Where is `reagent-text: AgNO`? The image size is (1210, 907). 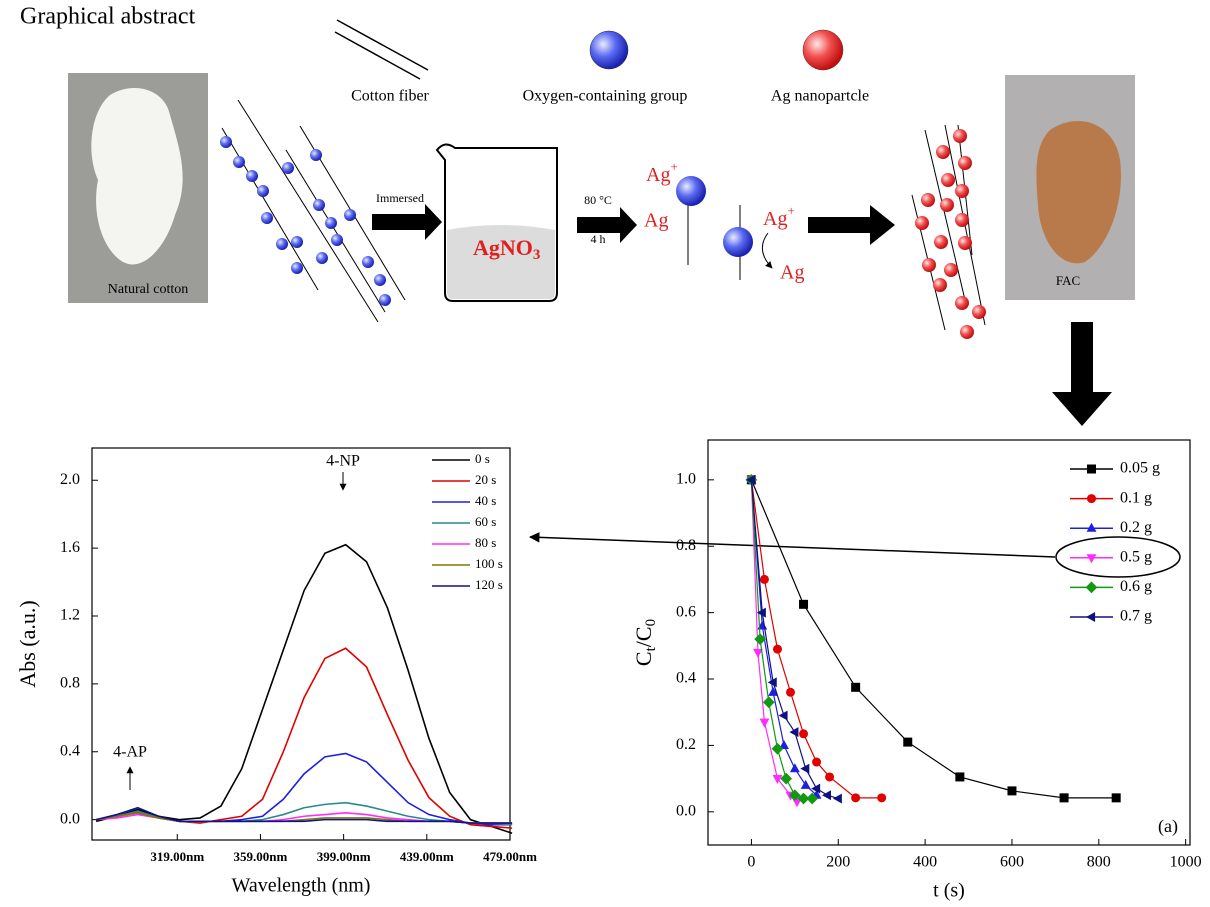
reagent-text: AgNO is located at coordinates (503, 247).